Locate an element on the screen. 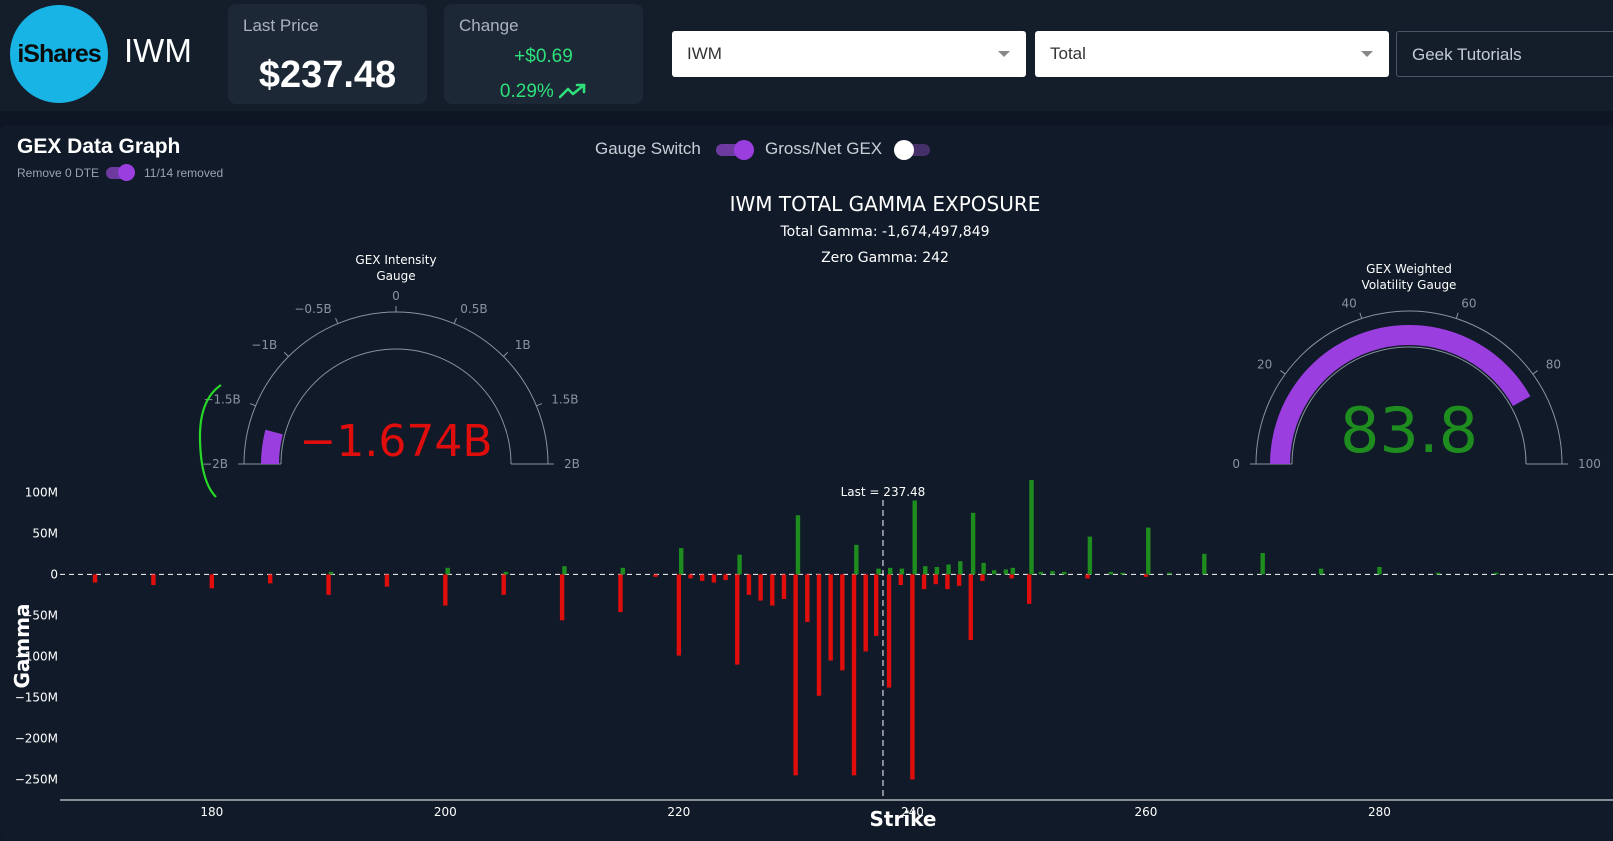 This screenshot has width=1613, height=841. gauge-tick-label: 40 is located at coordinates (1348, 303).